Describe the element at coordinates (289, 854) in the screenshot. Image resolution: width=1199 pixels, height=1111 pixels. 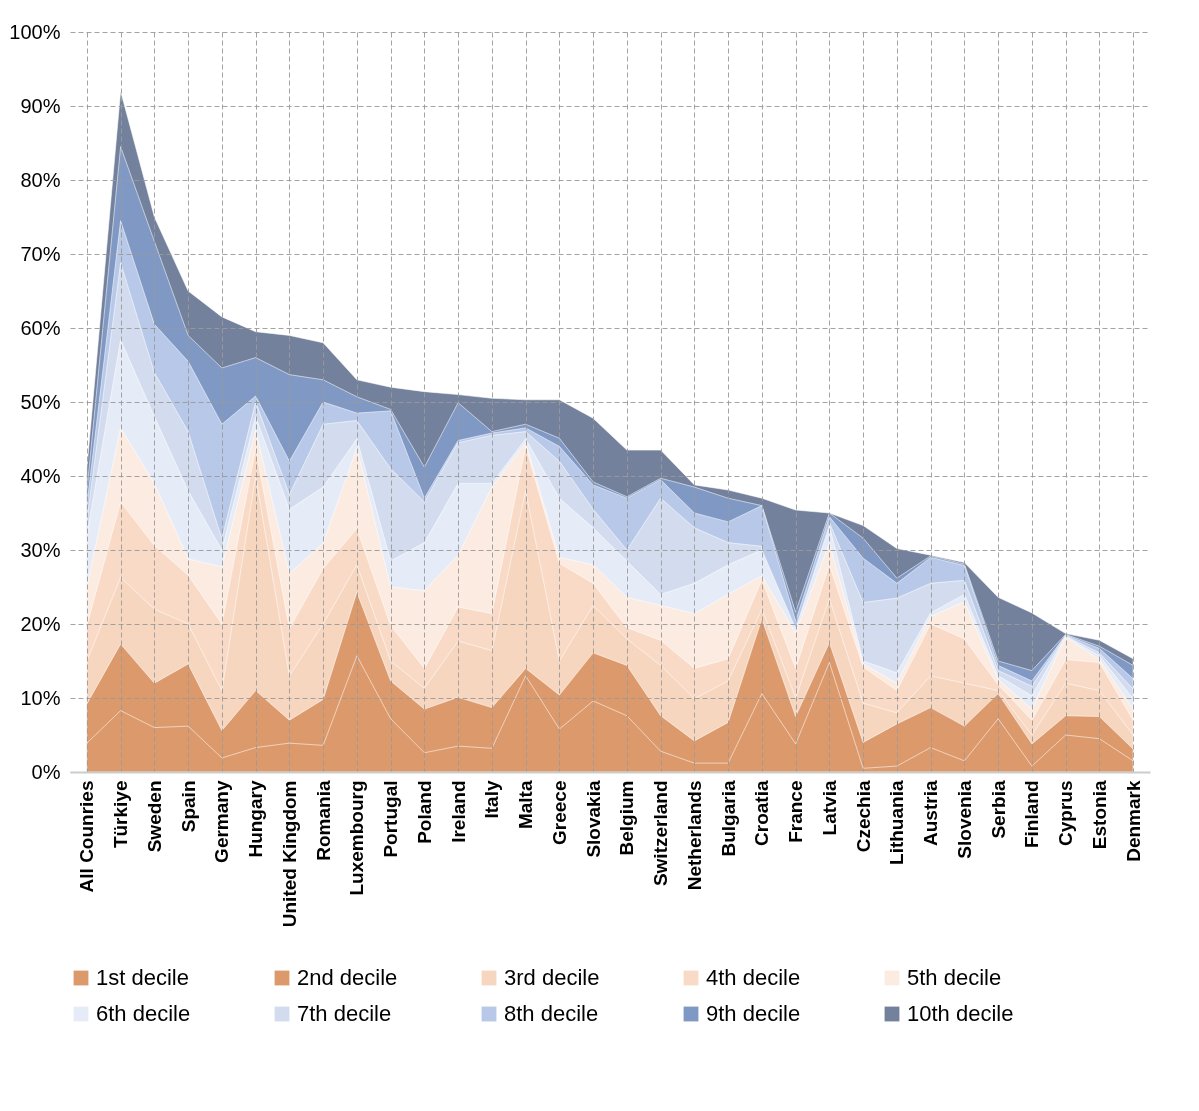
I see `x-tick-label: United Kingdom` at that location.